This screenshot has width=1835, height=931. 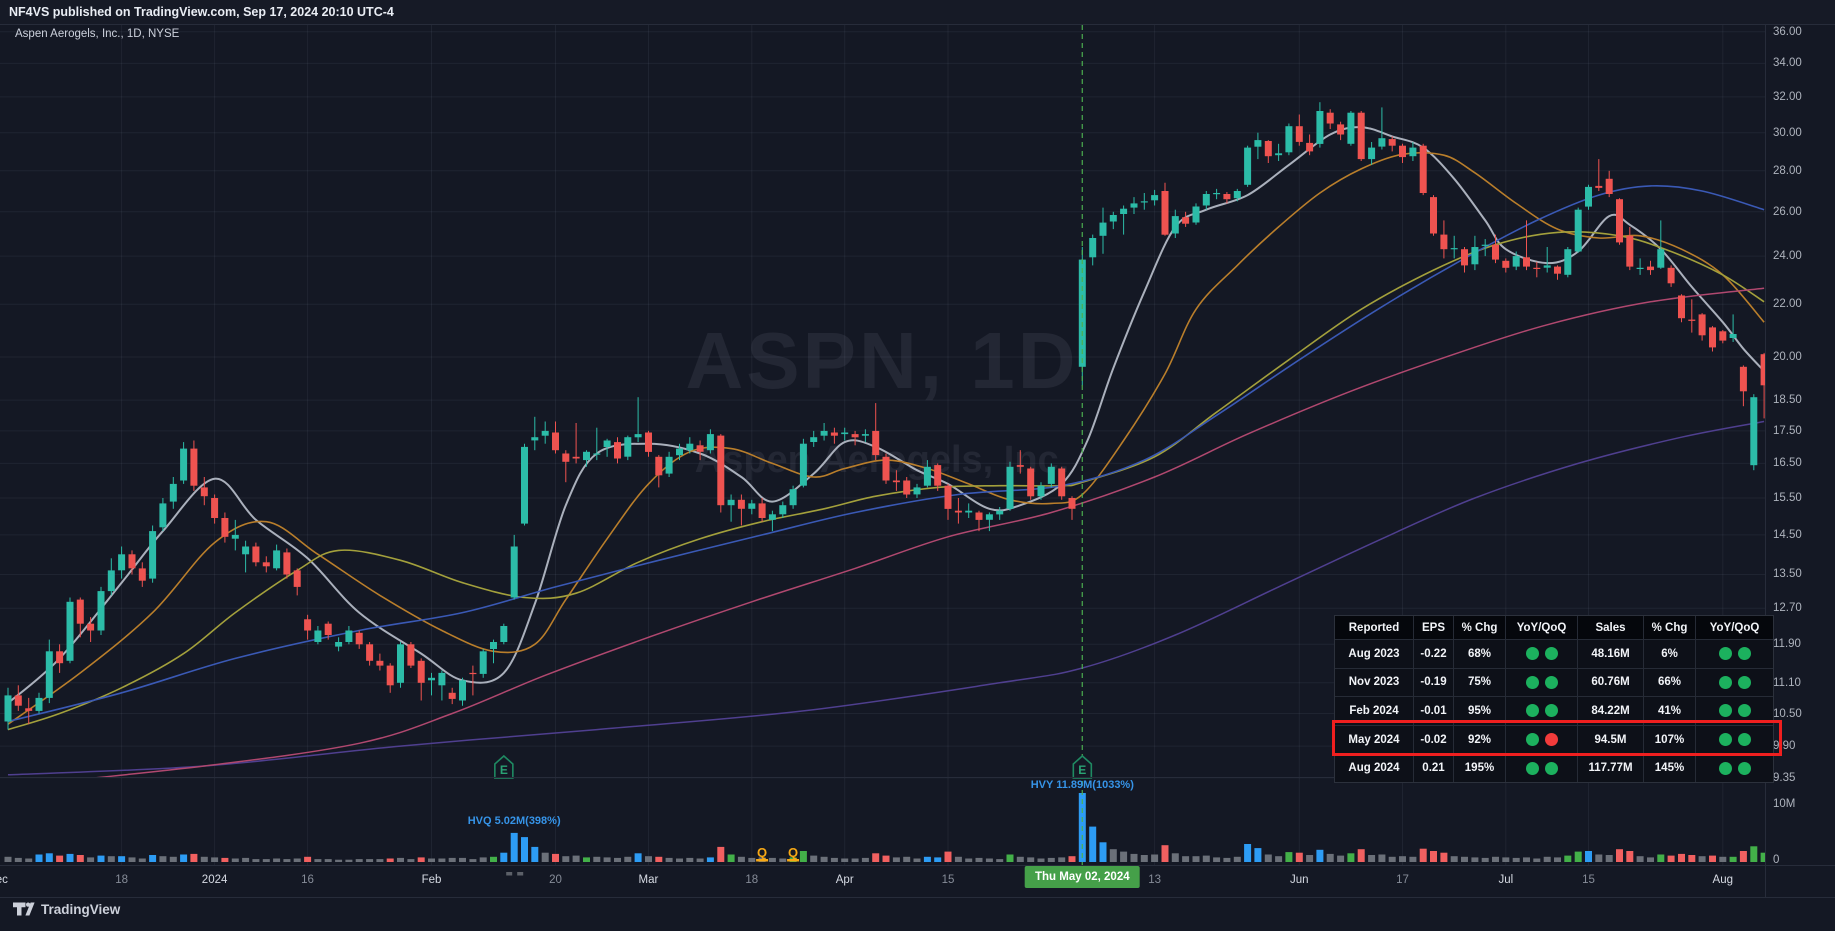 I want to click on earnings-header-cell: % Chg, so click(x=1479, y=627).